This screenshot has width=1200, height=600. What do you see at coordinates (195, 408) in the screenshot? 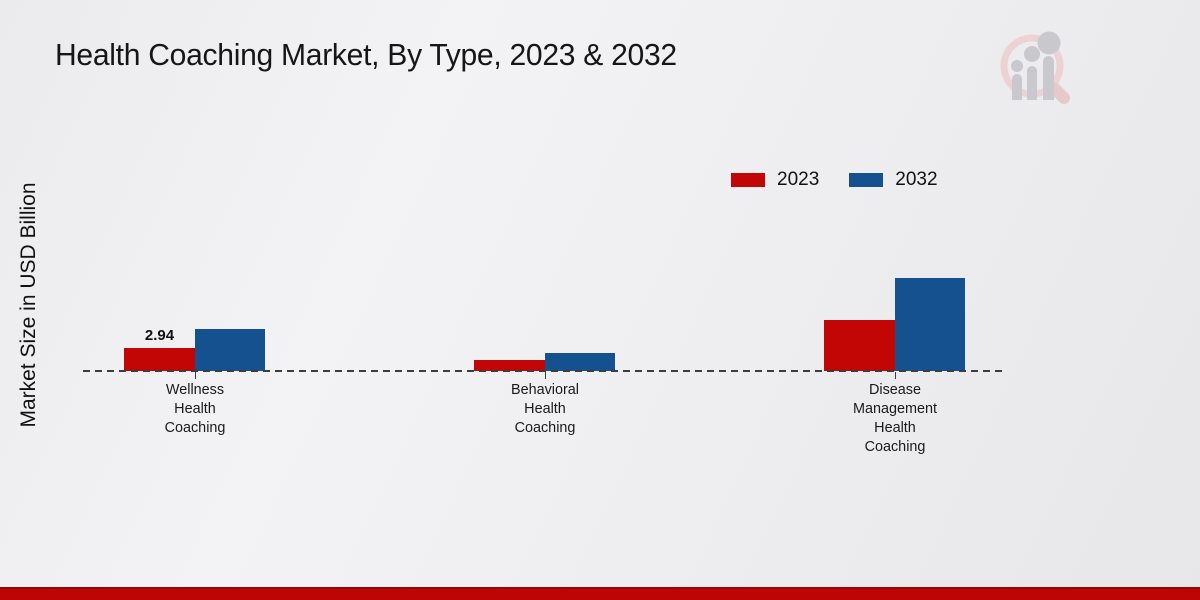
I see `category-label-group1: Wellness Health Coaching` at bounding box center [195, 408].